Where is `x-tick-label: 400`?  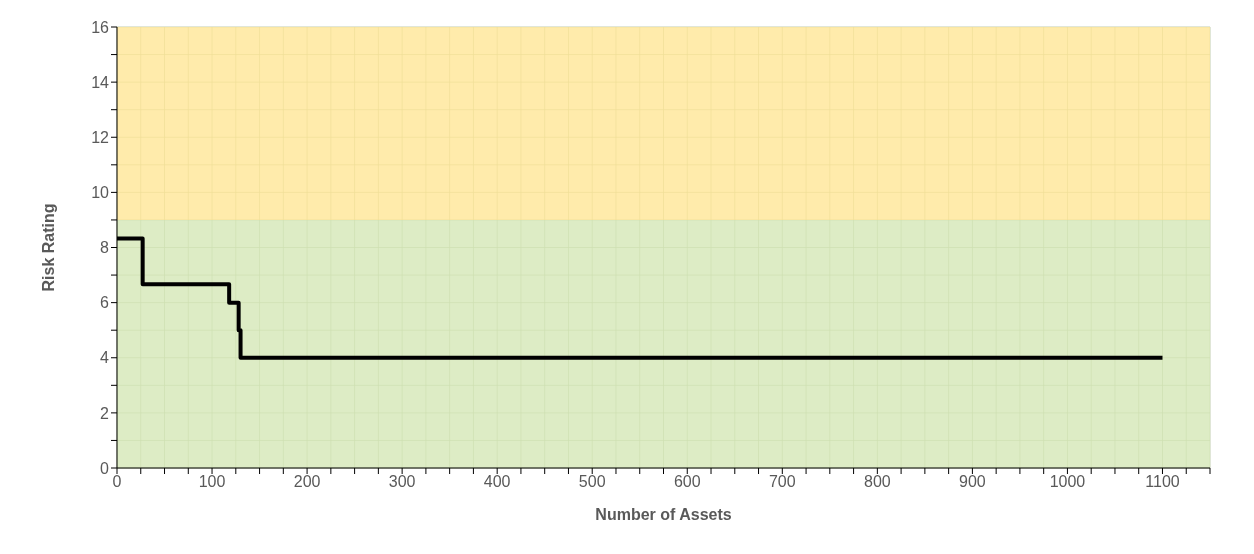 x-tick-label: 400 is located at coordinates (497, 482).